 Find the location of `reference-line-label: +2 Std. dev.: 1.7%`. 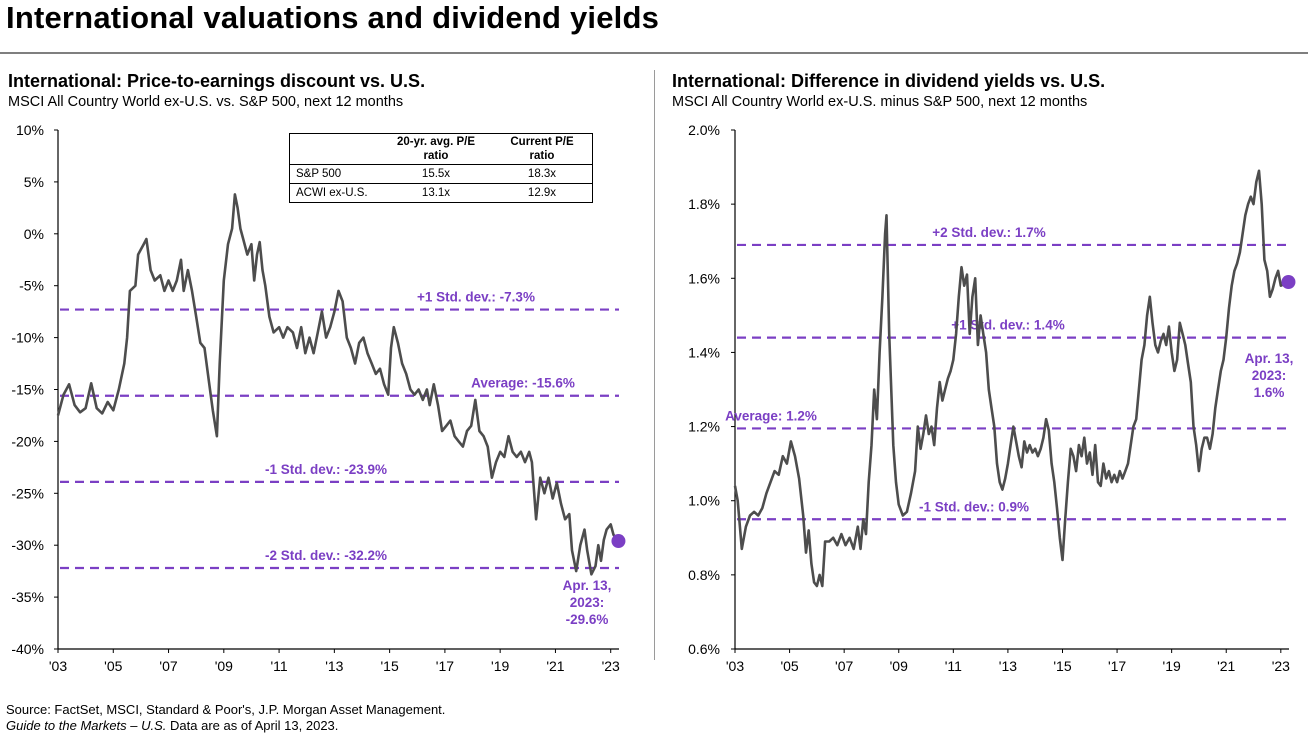

reference-line-label: +2 Std. dev.: 1.7% is located at coordinates (988, 232).